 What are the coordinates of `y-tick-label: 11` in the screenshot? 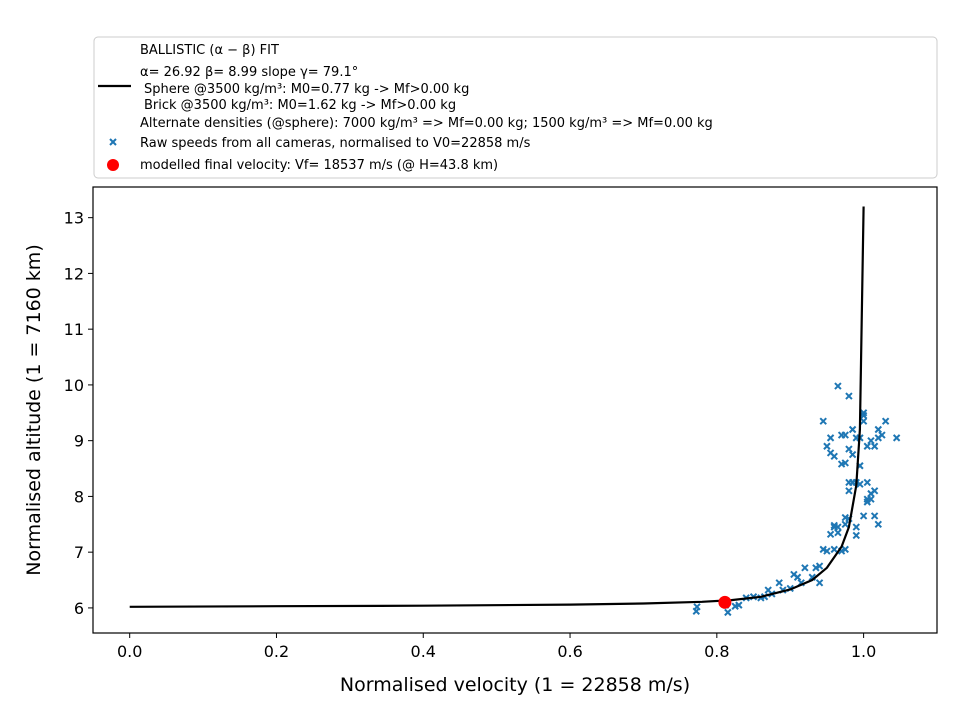 It's located at (74, 329).